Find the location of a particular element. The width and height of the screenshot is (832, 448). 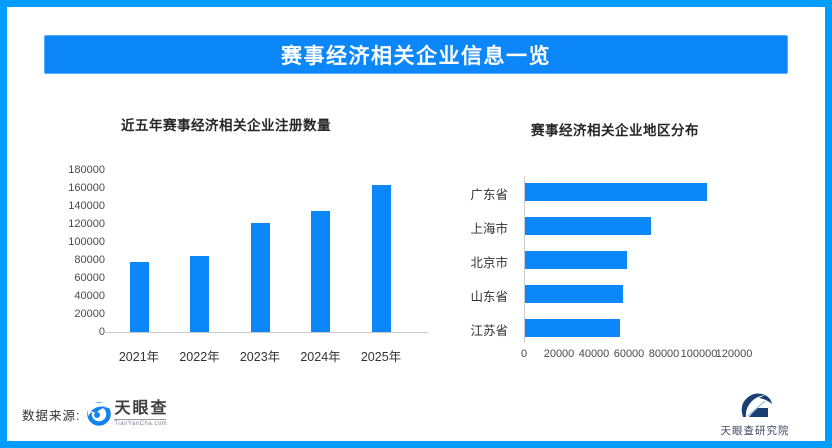

y-axis-tick-label: 60000 is located at coordinates (89, 277).